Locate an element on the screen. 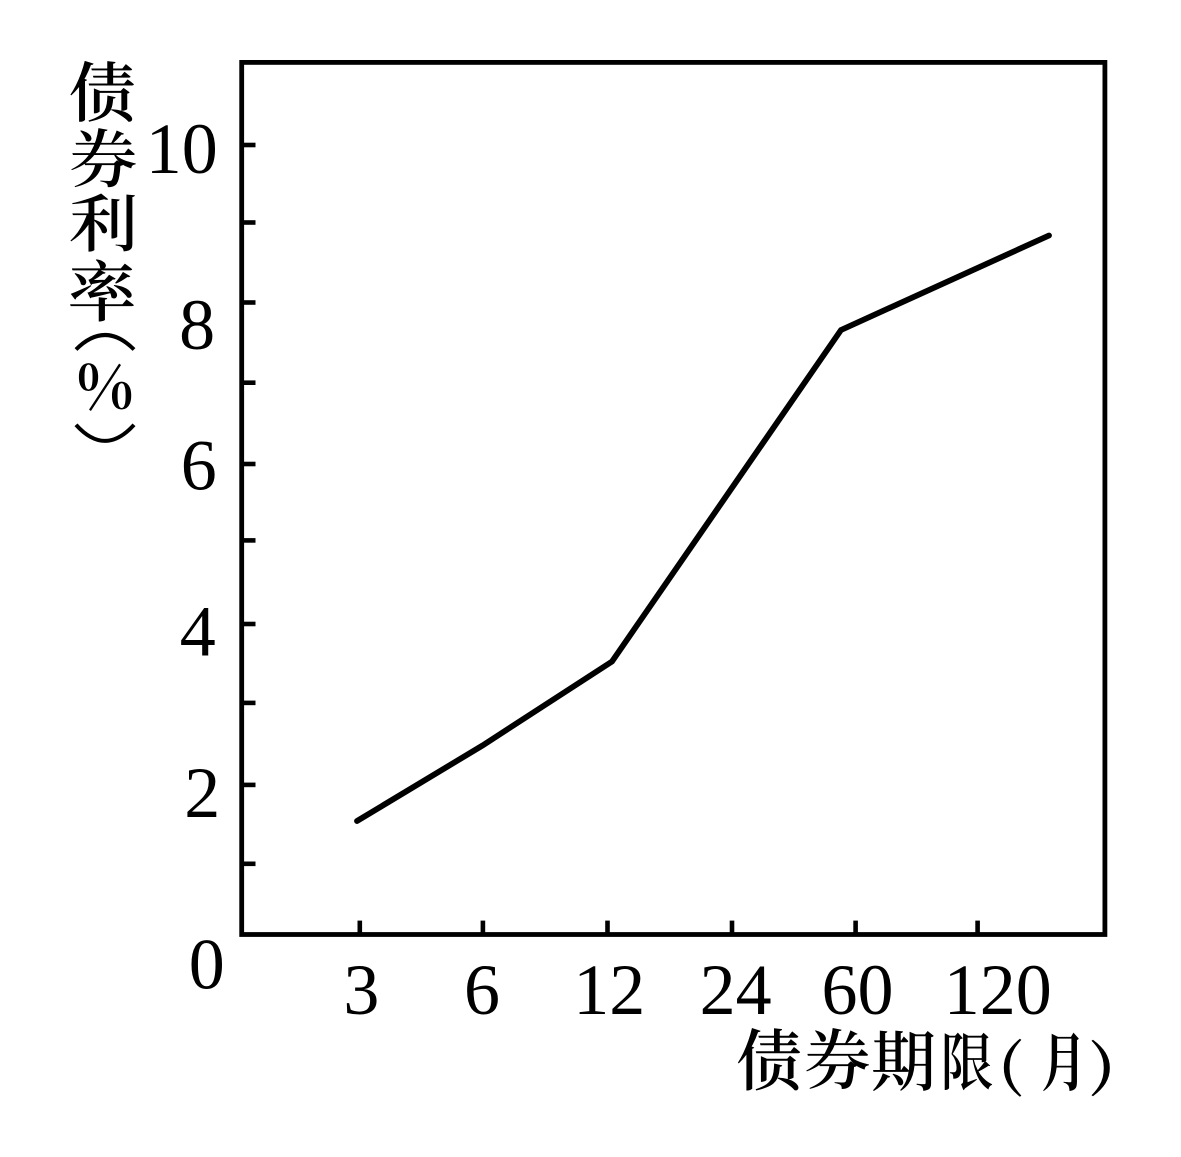  svg-text: 8 is located at coordinates (197, 325).